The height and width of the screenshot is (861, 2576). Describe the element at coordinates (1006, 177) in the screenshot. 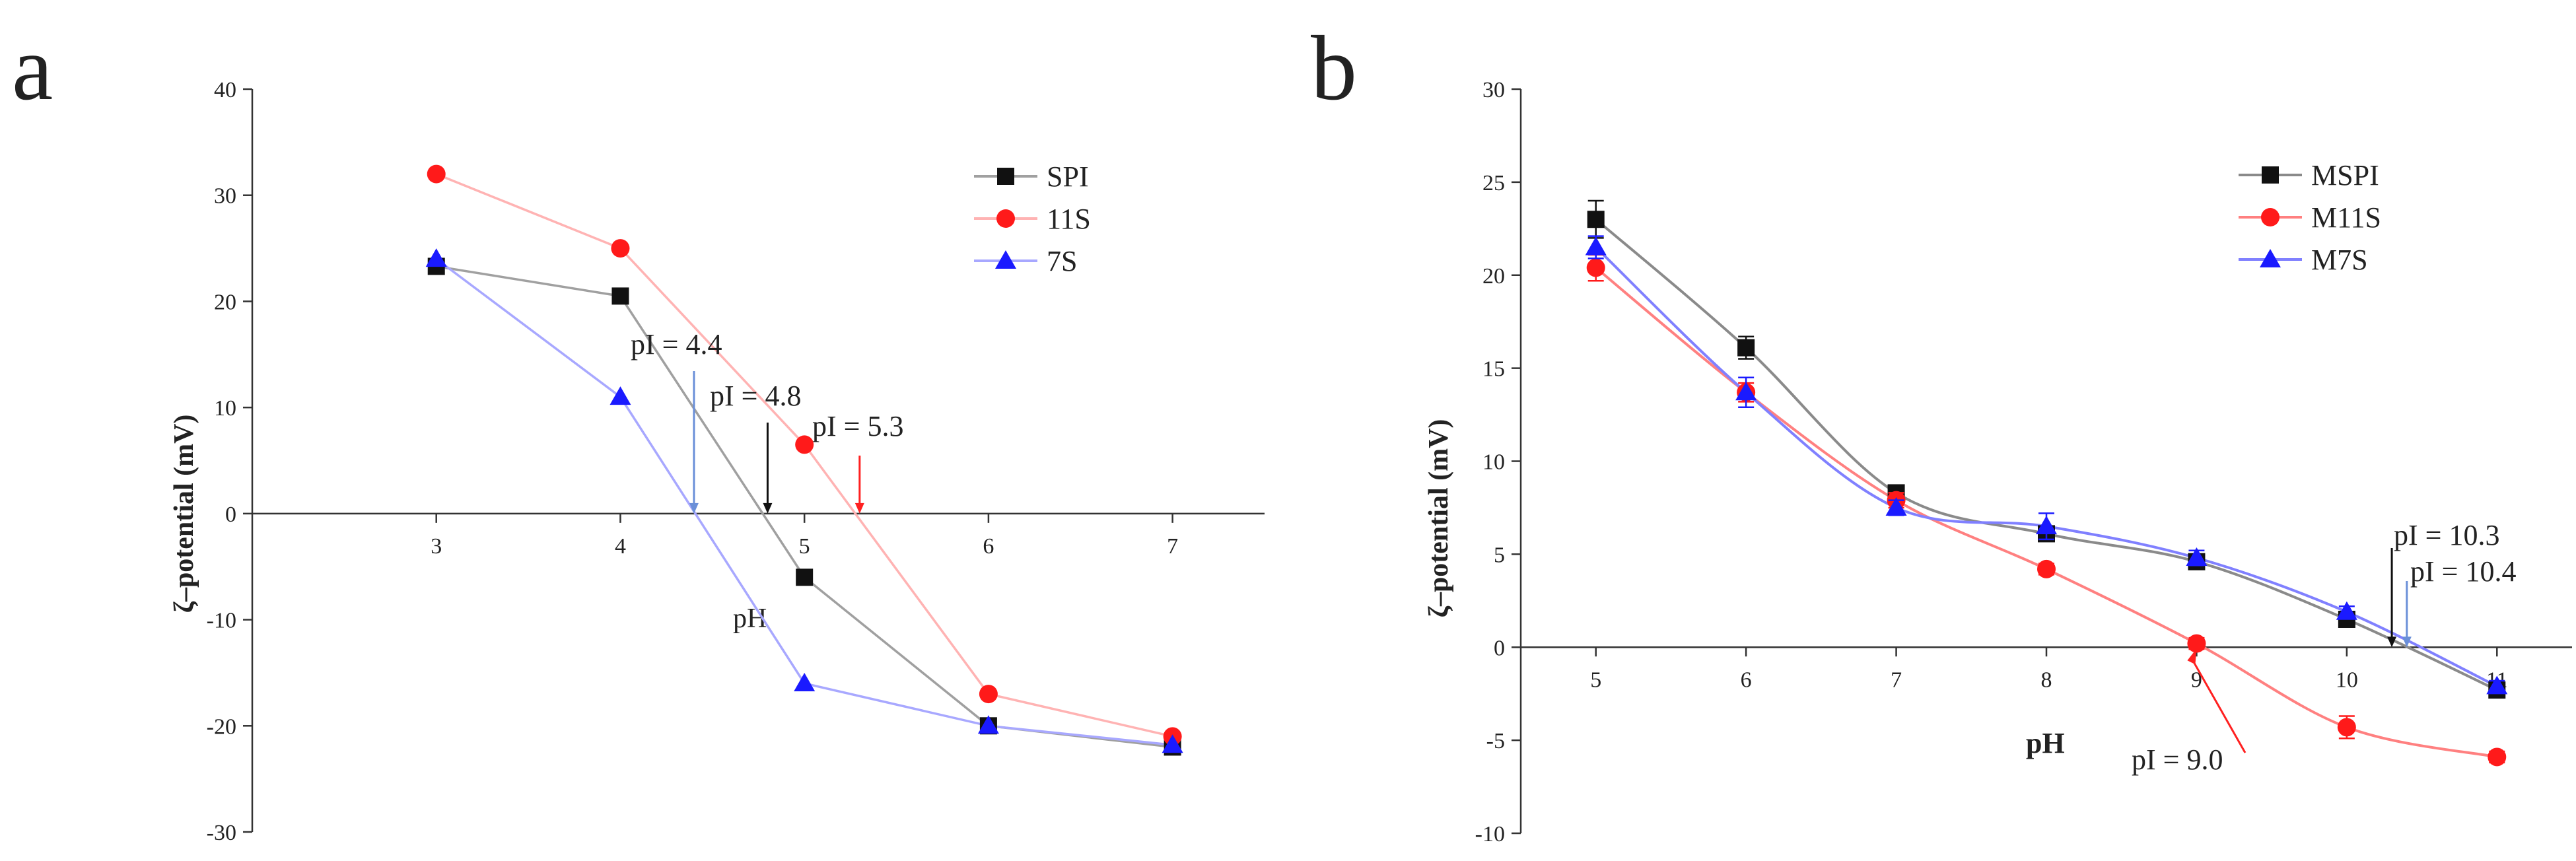

I see `a-legend-marker-SPI` at that location.